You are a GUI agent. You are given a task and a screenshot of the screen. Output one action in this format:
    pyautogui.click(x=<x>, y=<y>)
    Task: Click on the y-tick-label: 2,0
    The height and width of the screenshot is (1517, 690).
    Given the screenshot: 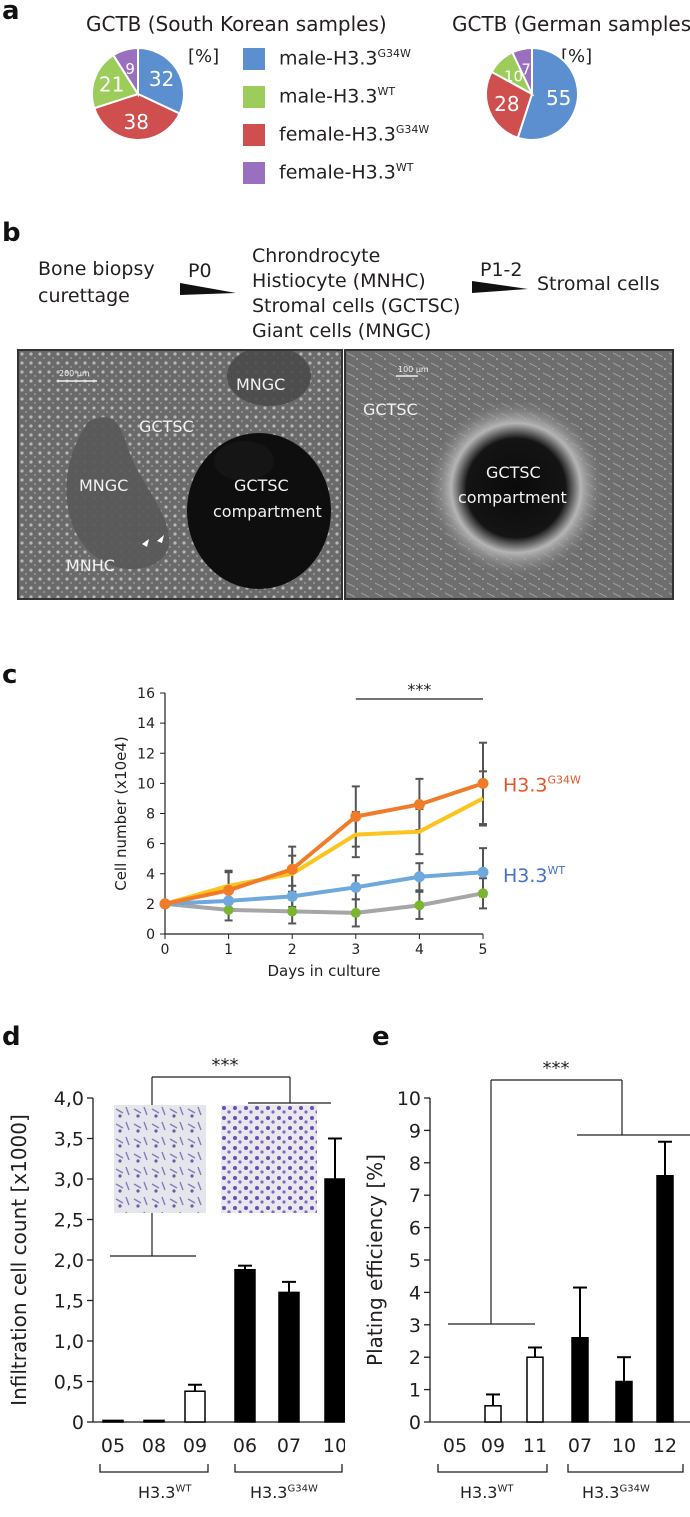 What is the action you would take?
    pyautogui.click(x=69, y=1261)
    